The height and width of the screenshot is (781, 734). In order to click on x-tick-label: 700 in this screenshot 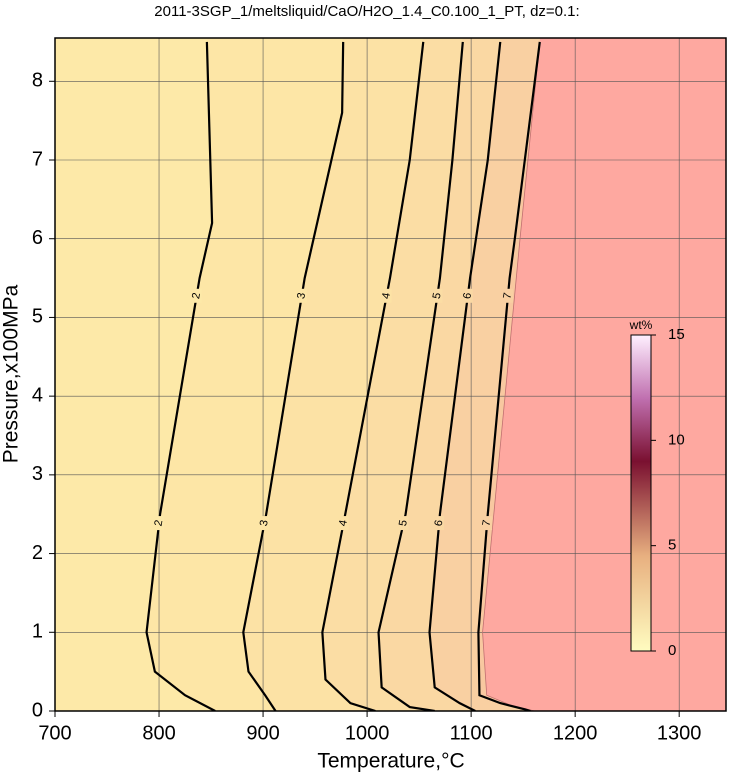, I will do `click(54, 733)`.